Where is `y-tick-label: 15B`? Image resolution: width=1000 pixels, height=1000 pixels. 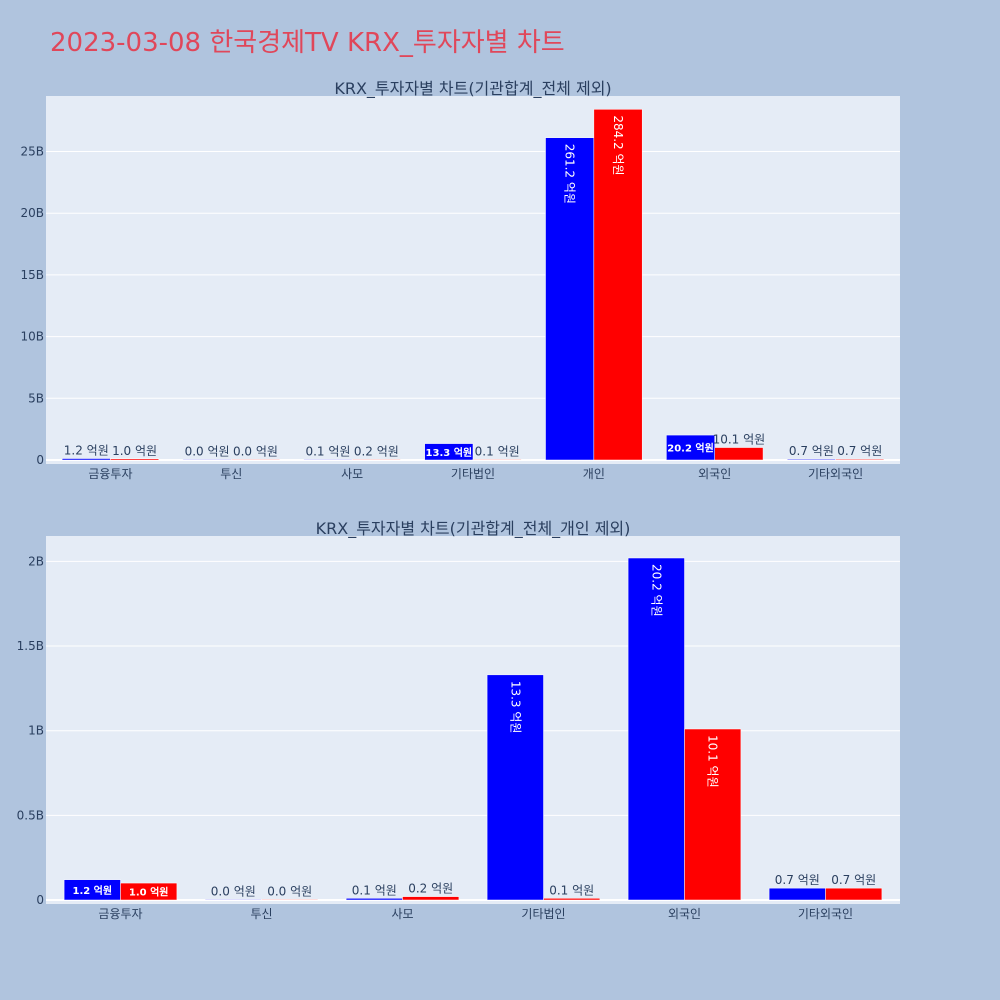 y-tick-label: 15B is located at coordinates (32, 275).